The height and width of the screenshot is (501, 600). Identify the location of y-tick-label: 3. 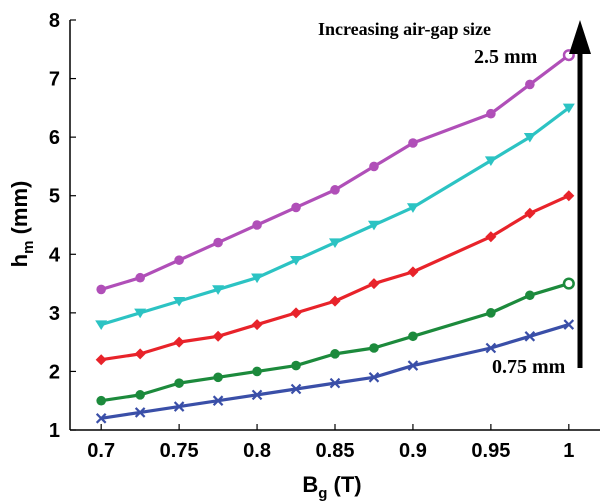
(54, 314).